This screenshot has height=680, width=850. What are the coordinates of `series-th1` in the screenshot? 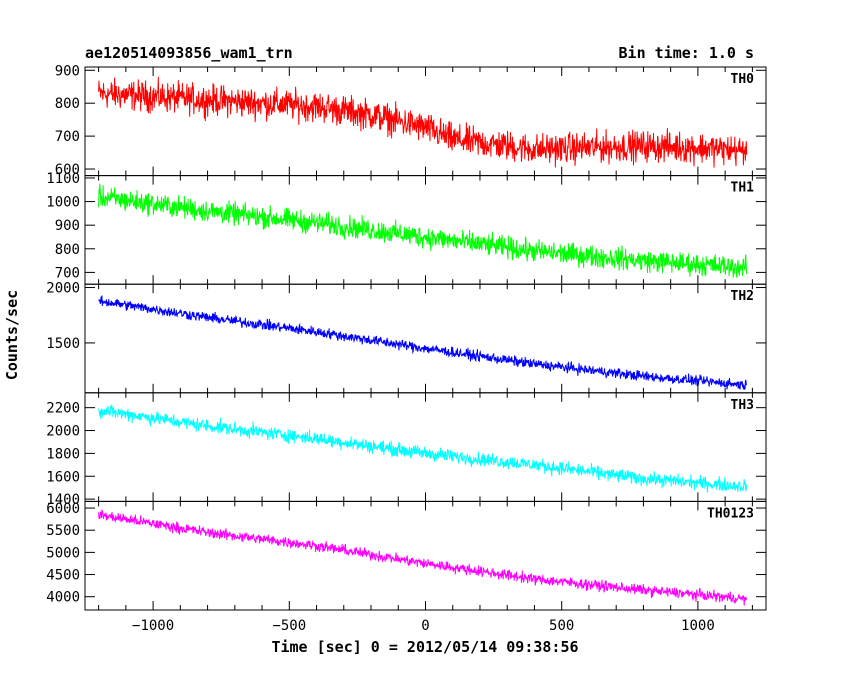 It's located at (423, 230).